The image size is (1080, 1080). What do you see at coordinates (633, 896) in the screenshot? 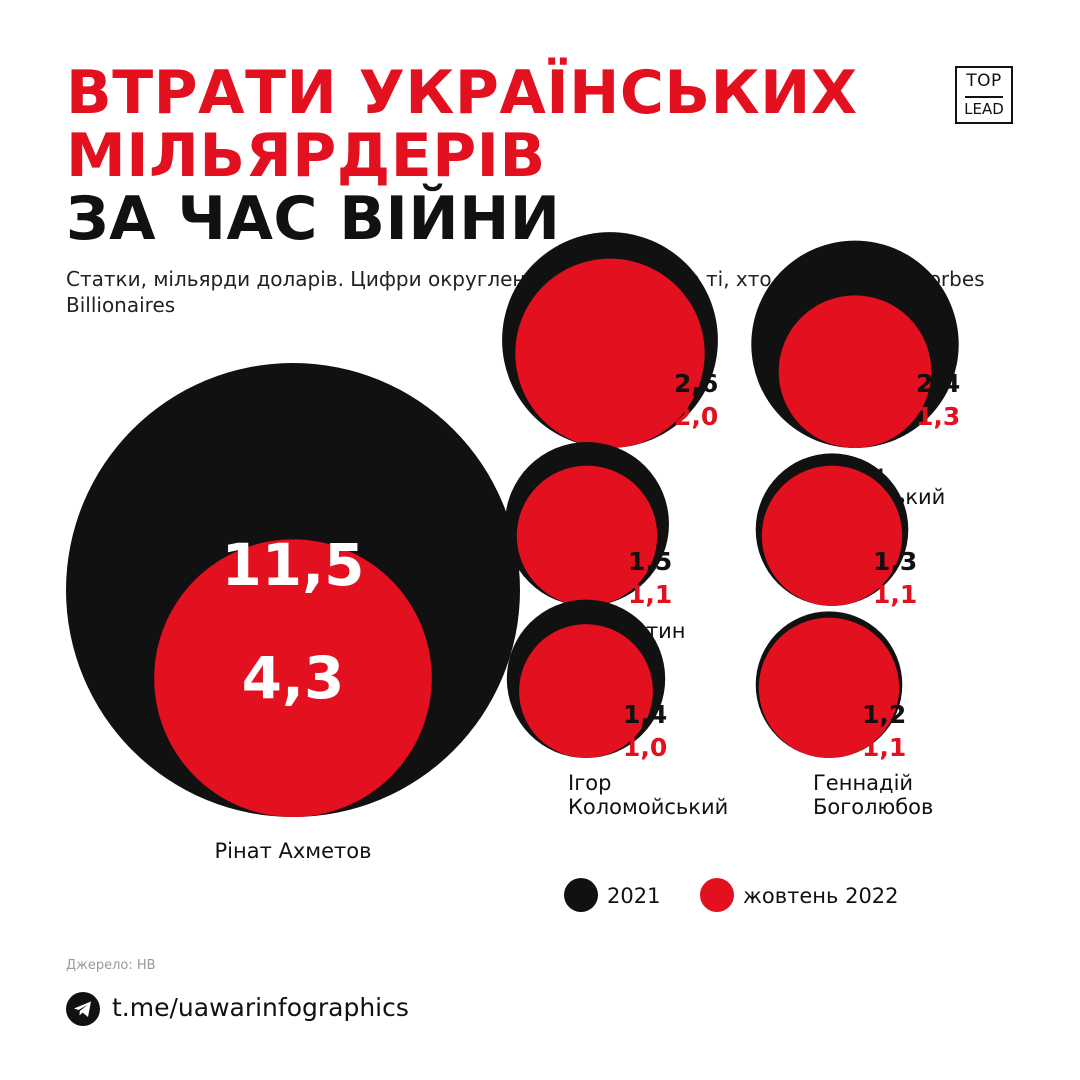
I see `legend-label-2021: 2021` at bounding box center [633, 896].